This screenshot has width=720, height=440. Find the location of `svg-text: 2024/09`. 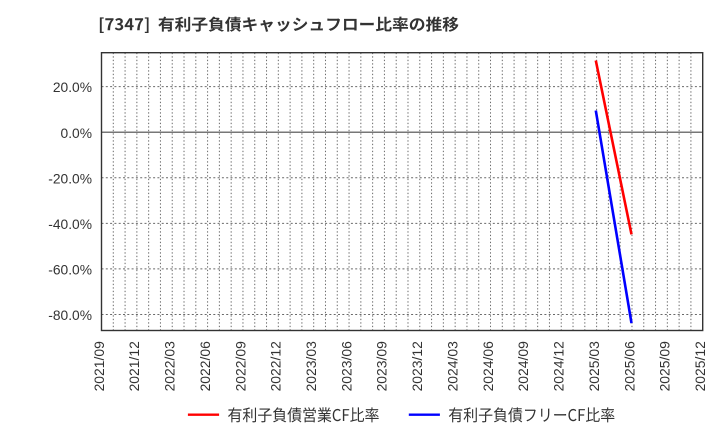

svg-text: 2024/09 is located at coordinates (523, 366).